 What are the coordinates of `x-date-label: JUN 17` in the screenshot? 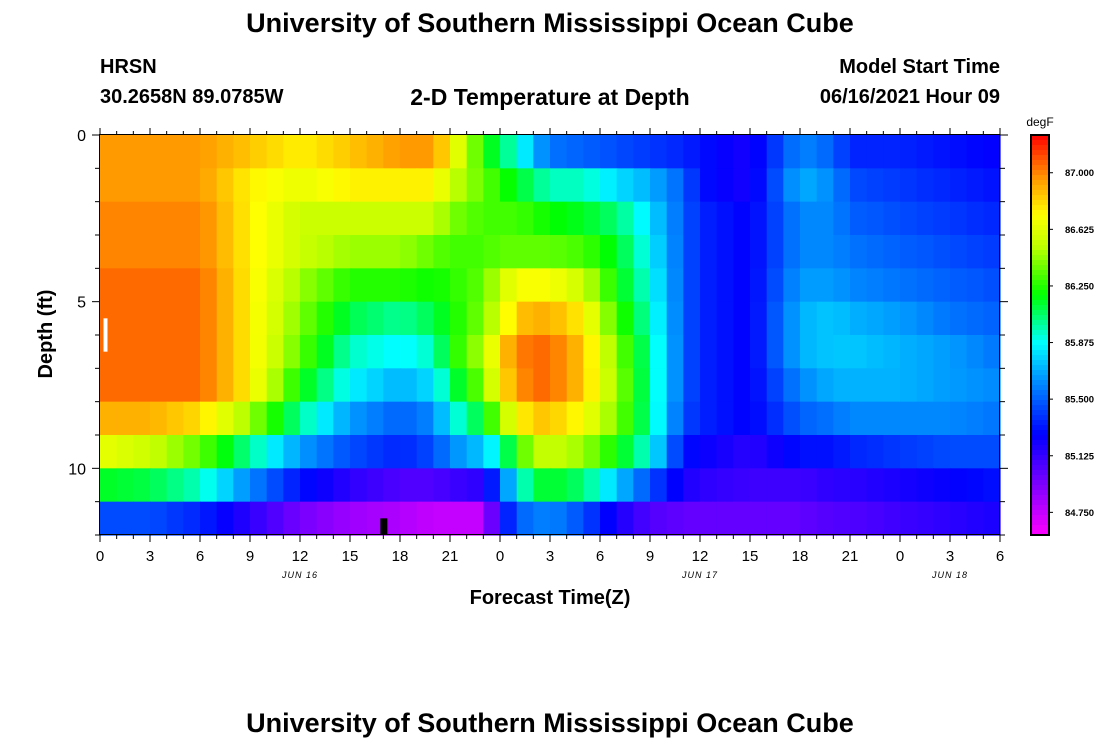 It's located at (699, 575).